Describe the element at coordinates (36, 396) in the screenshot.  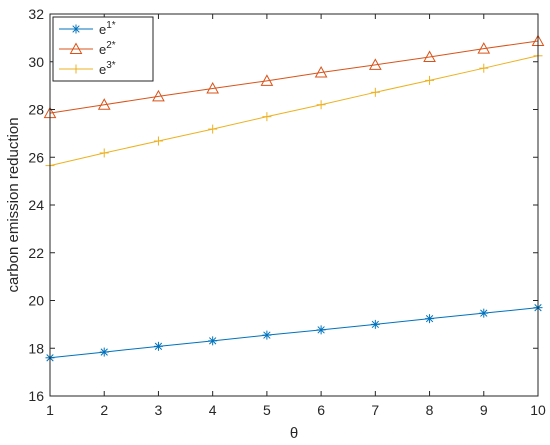
I see `y-tick-label: 16` at that location.